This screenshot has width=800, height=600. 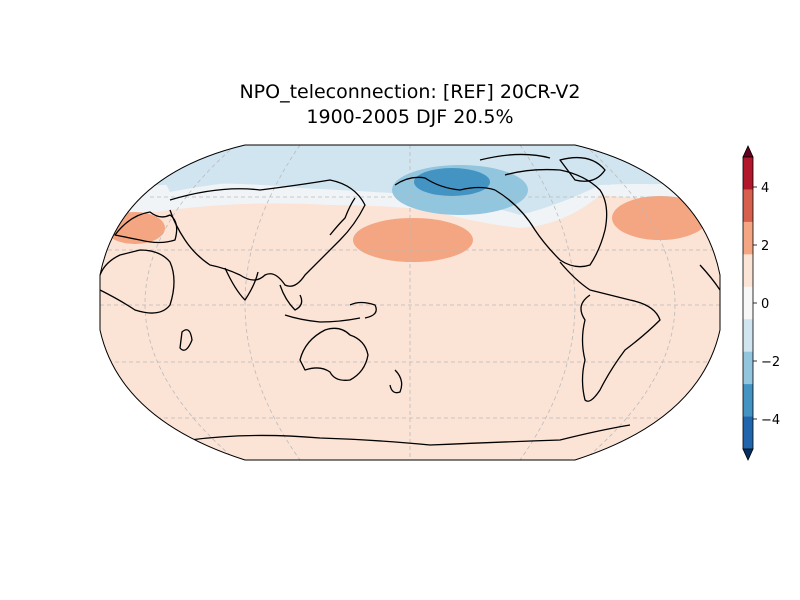 I want to click on north-pacific-negative-core, so click(x=452, y=182).